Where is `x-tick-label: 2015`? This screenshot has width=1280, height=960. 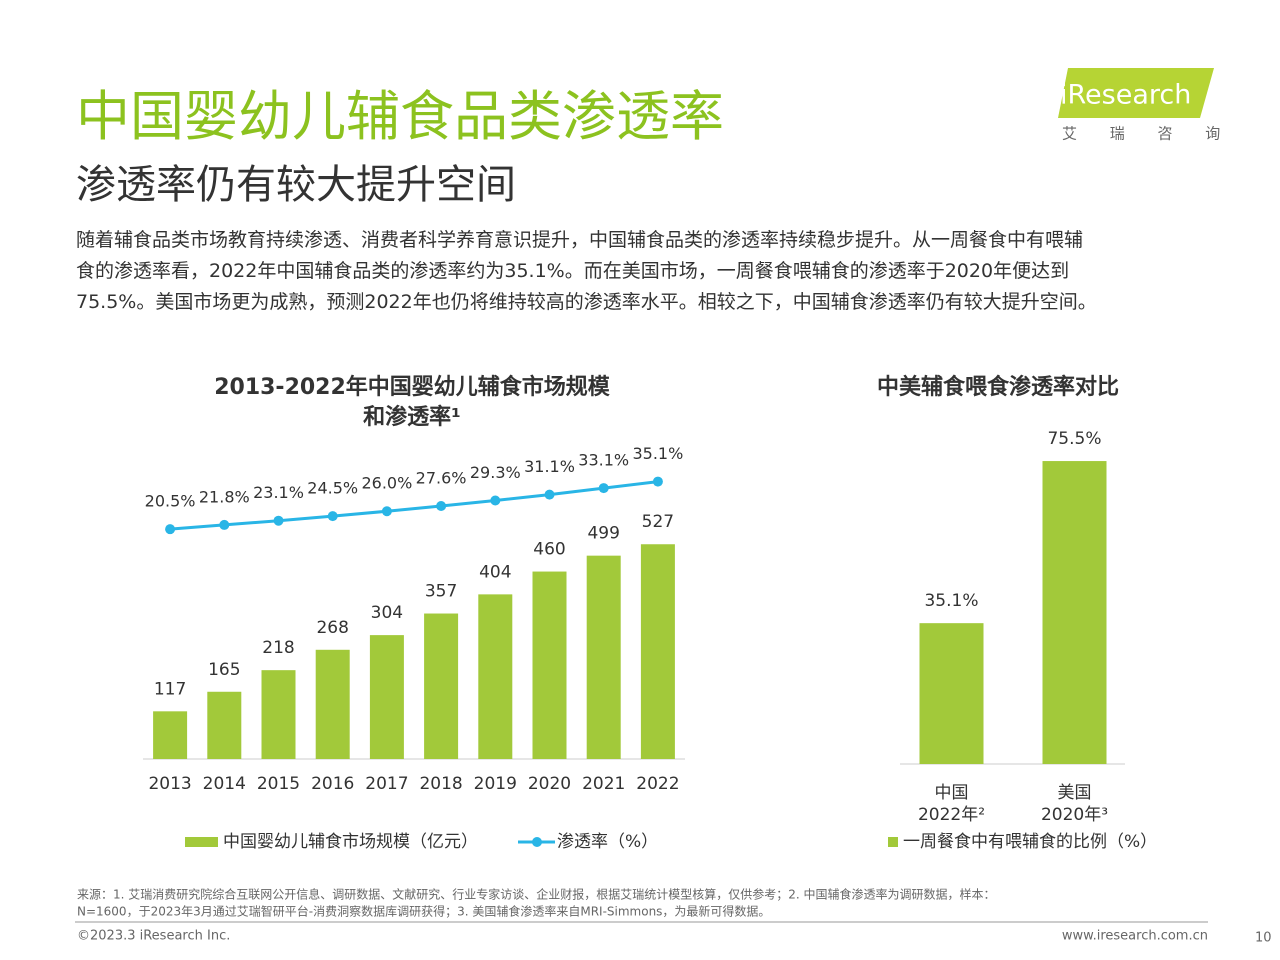 x-tick-label: 2015 is located at coordinates (278, 784).